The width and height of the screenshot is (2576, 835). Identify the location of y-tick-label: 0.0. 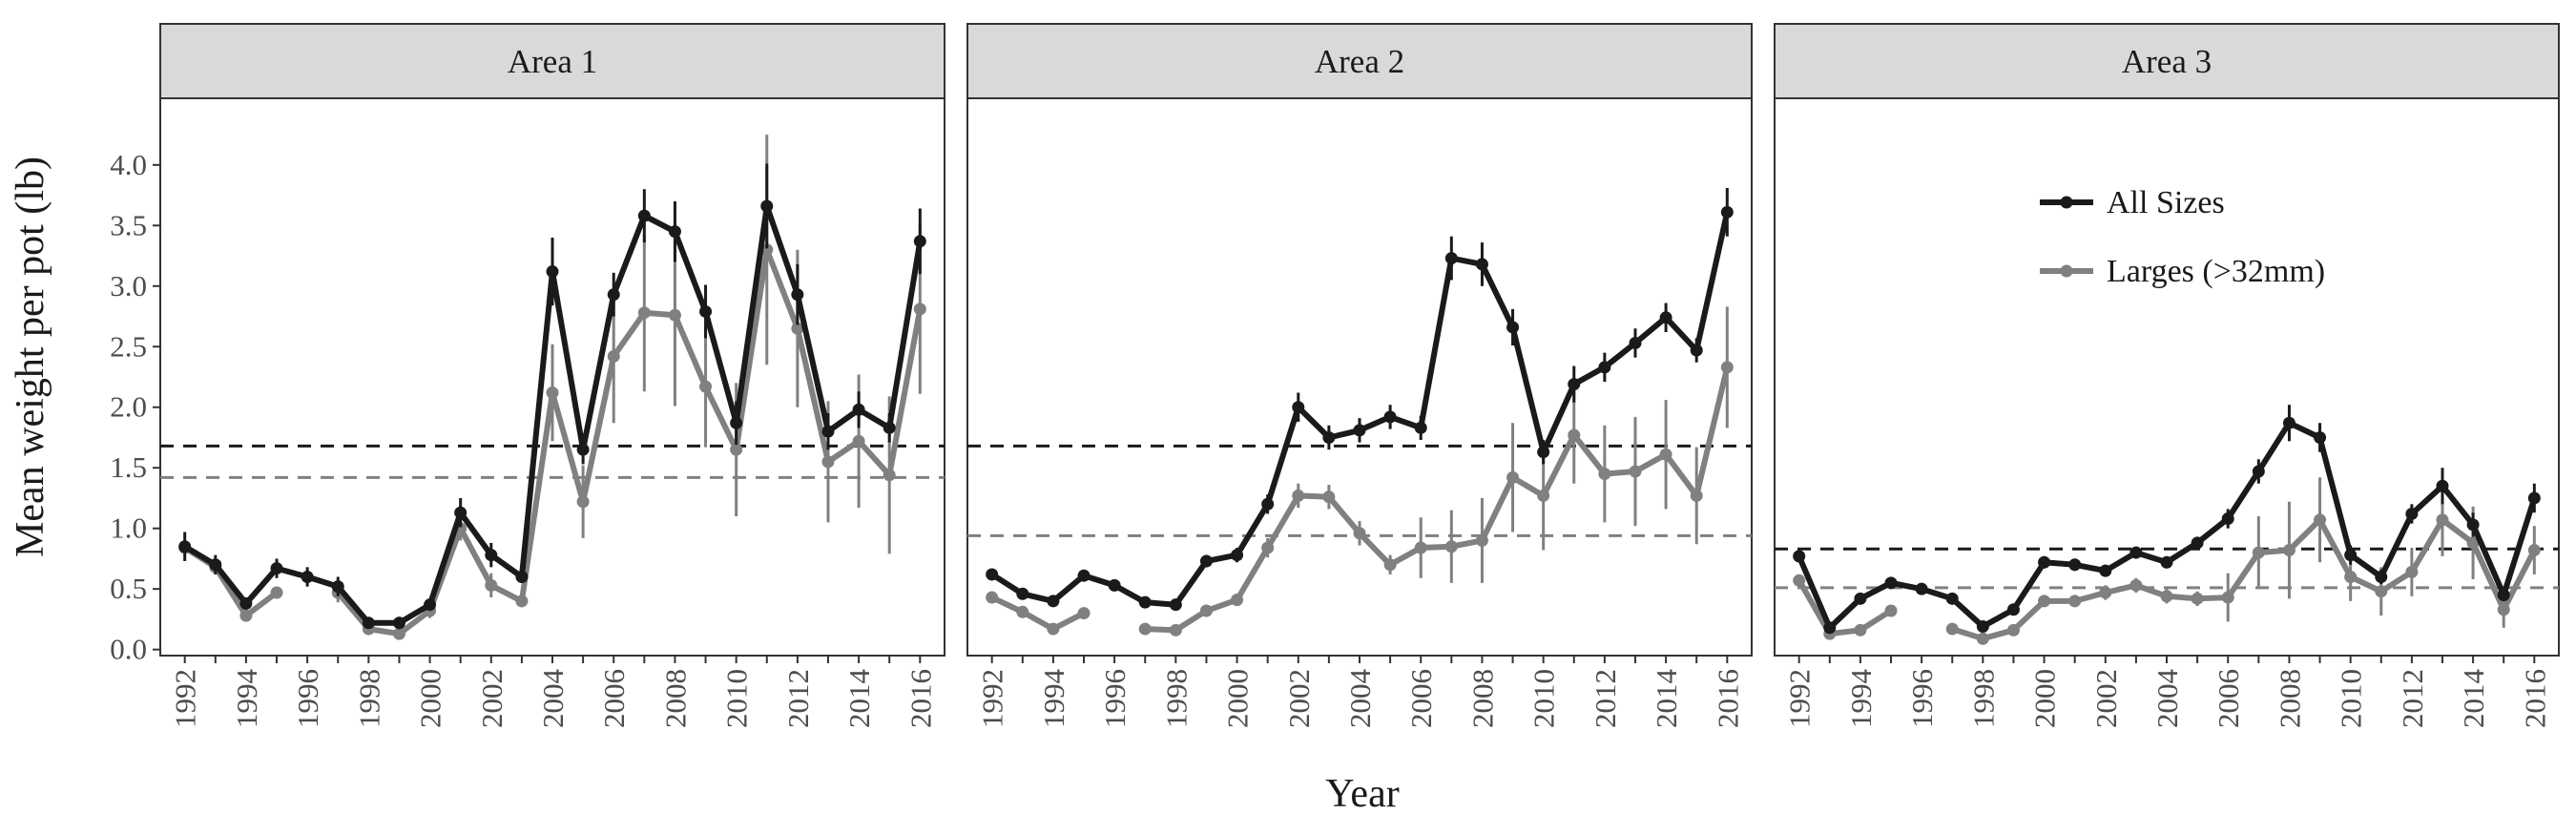
(128, 649).